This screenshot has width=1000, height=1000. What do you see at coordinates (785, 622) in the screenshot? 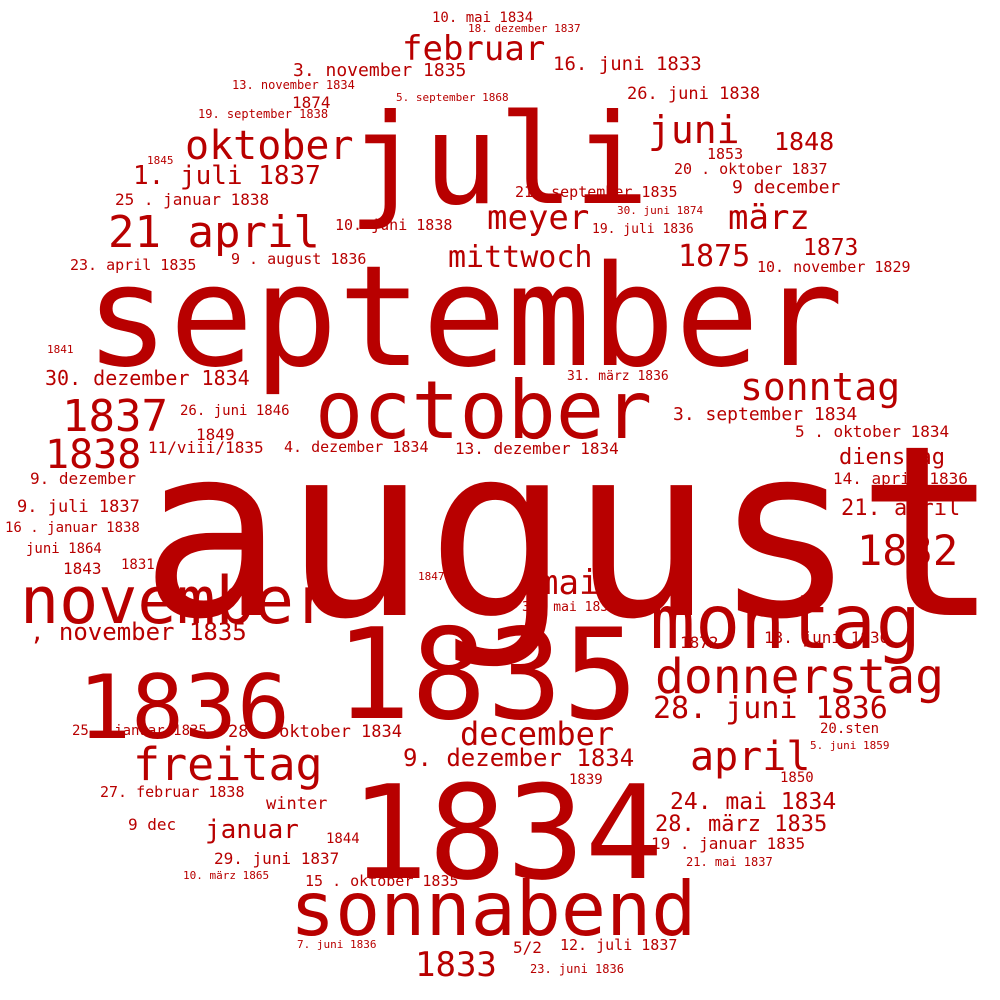
I see `word-montag: montag` at bounding box center [785, 622].